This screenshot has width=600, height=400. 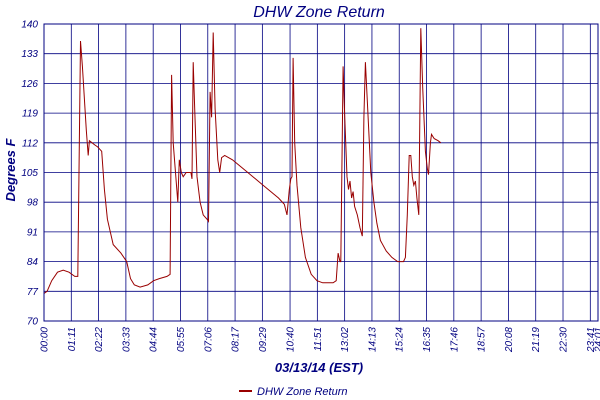 What do you see at coordinates (99, 339) in the screenshot?
I see `x-tick-label: 02:22` at bounding box center [99, 339].